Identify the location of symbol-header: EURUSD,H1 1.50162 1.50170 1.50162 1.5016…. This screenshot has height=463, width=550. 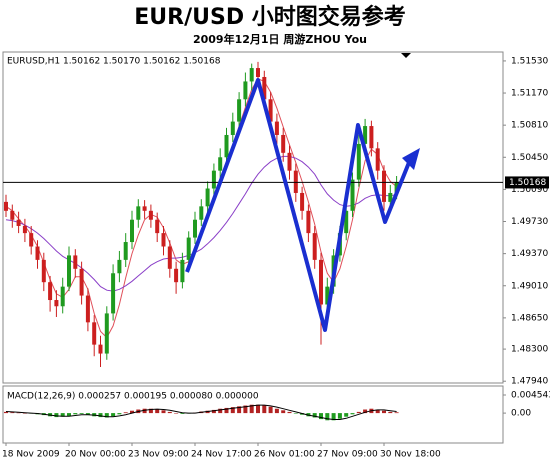
(114, 62).